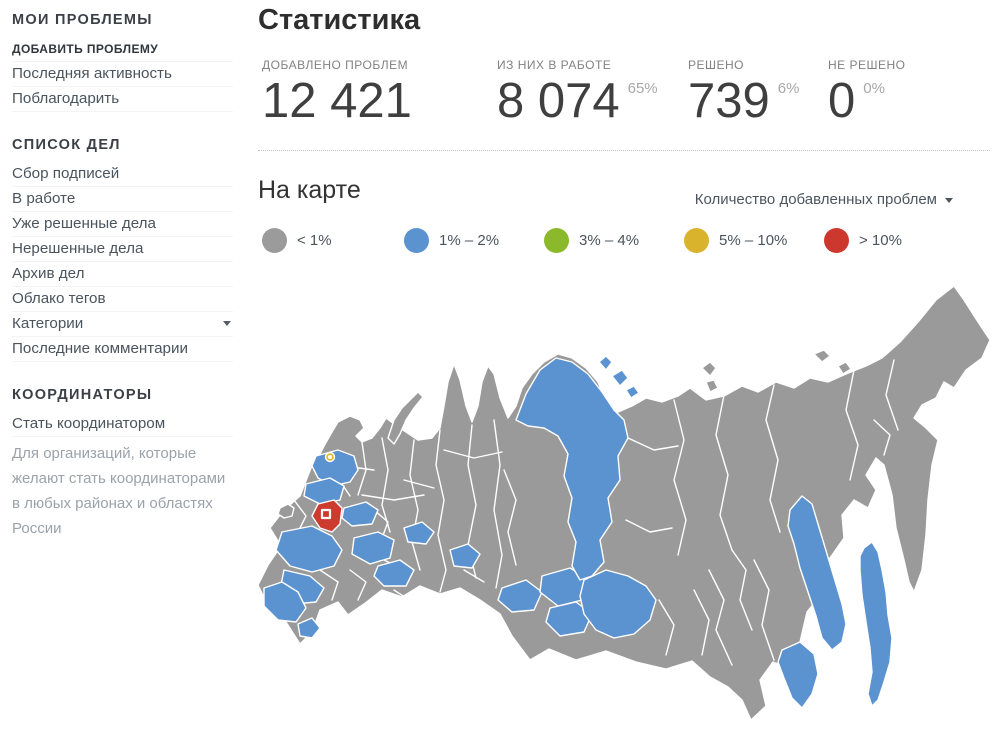  Describe the element at coordinates (78, 248) in the screenshot. I see `sidebar-item-label: Нерешенные дела` at that location.